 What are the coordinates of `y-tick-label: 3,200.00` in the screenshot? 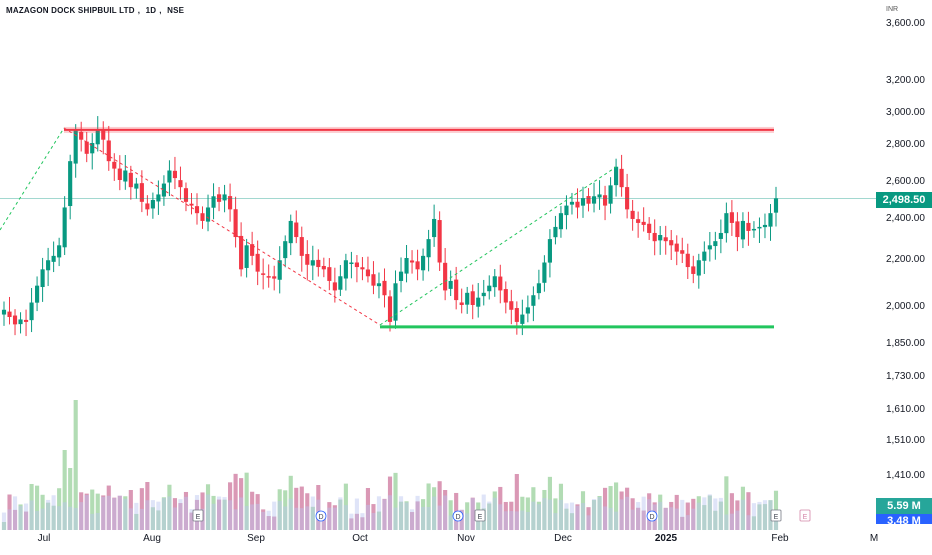 It's located at (905, 80).